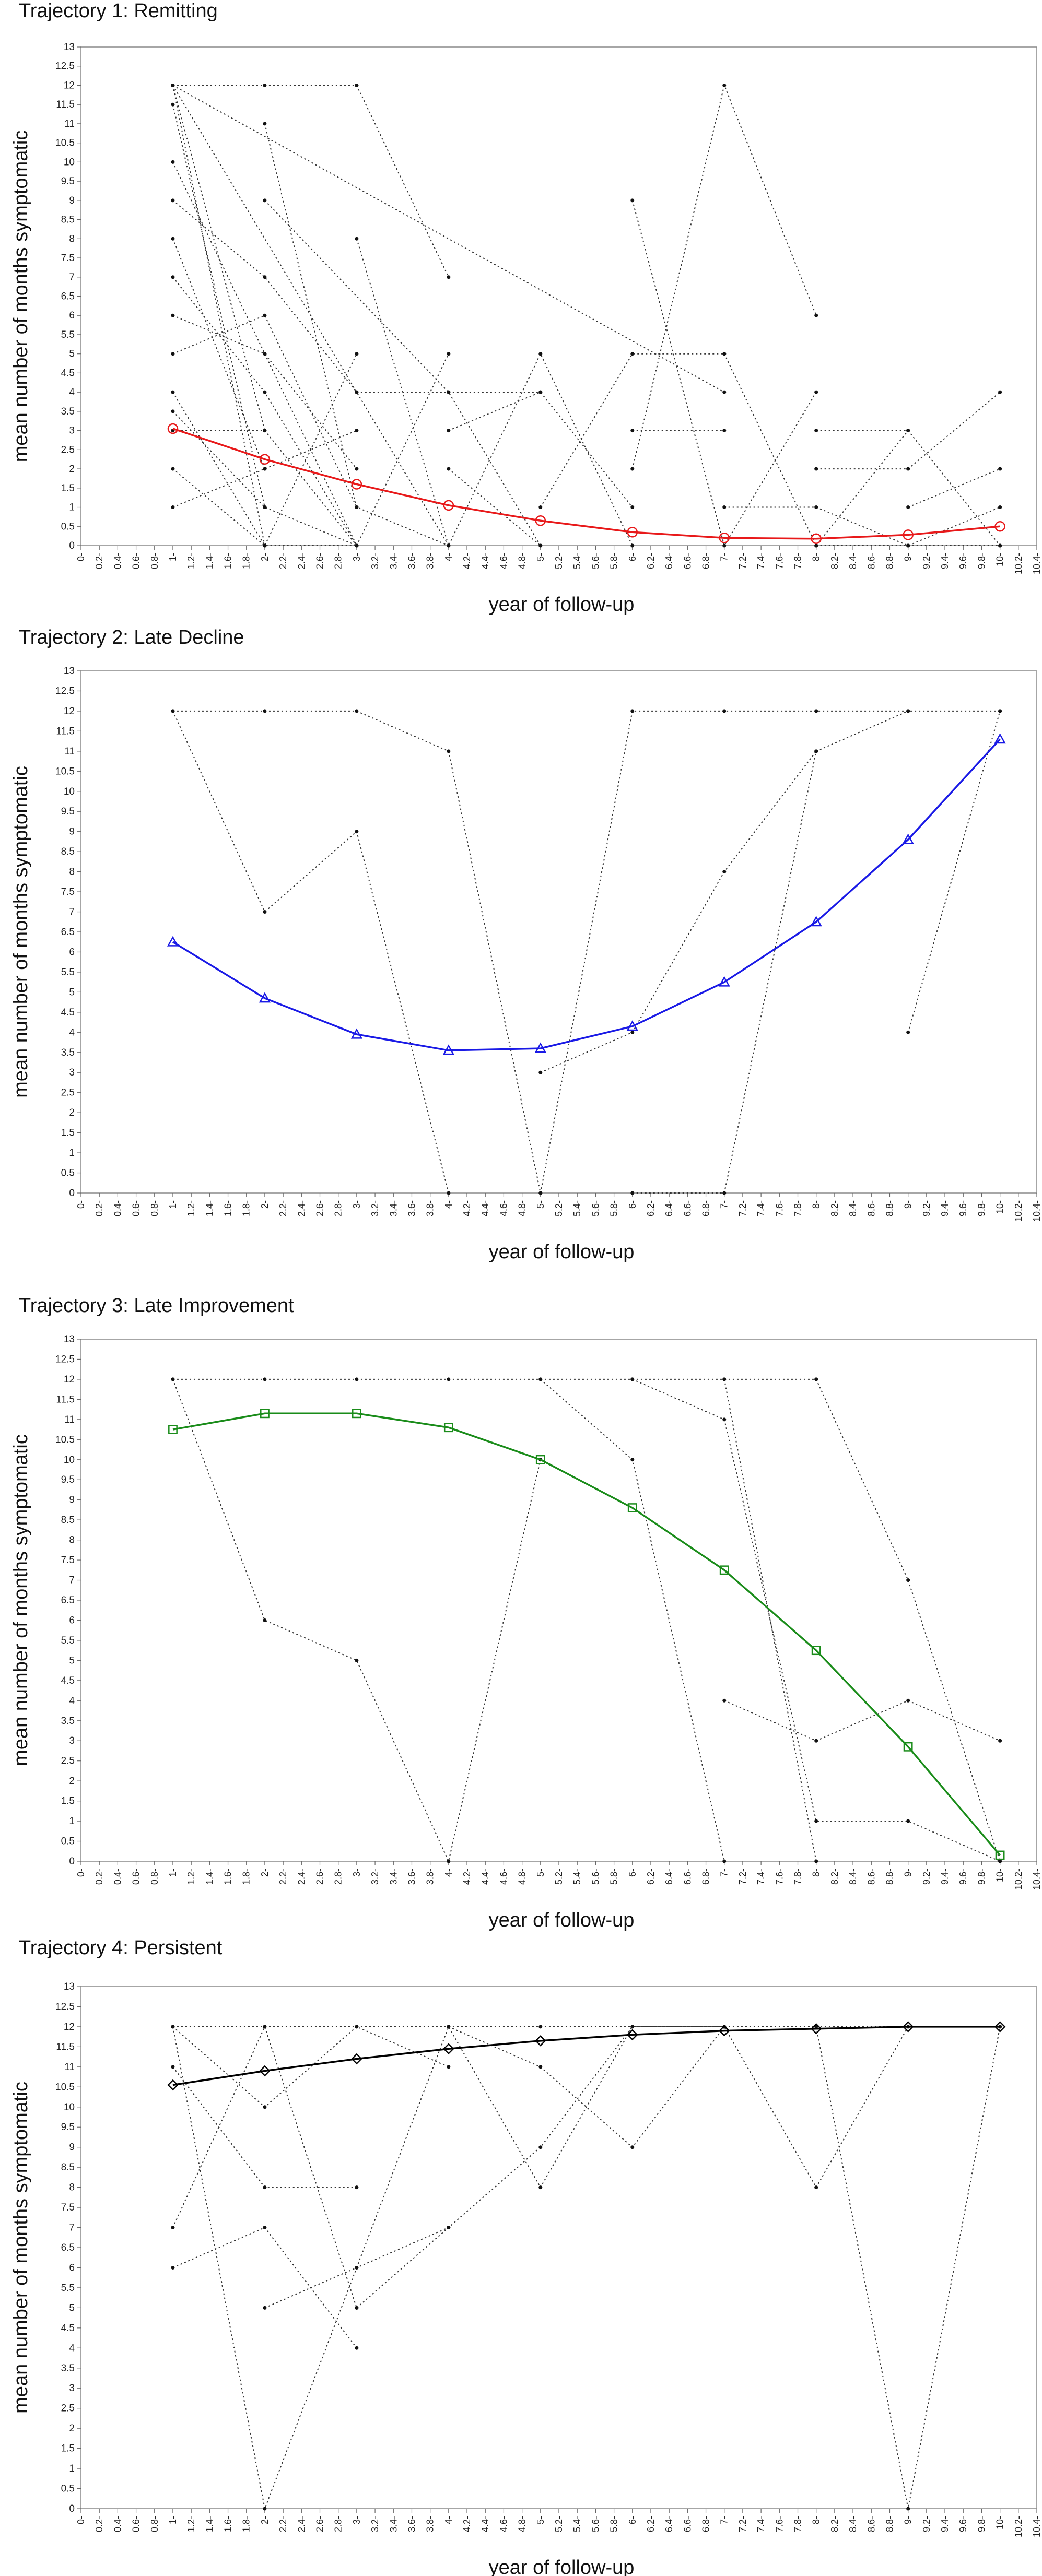  I want to click on x-tick-label: 9-, so click(908, 2520).